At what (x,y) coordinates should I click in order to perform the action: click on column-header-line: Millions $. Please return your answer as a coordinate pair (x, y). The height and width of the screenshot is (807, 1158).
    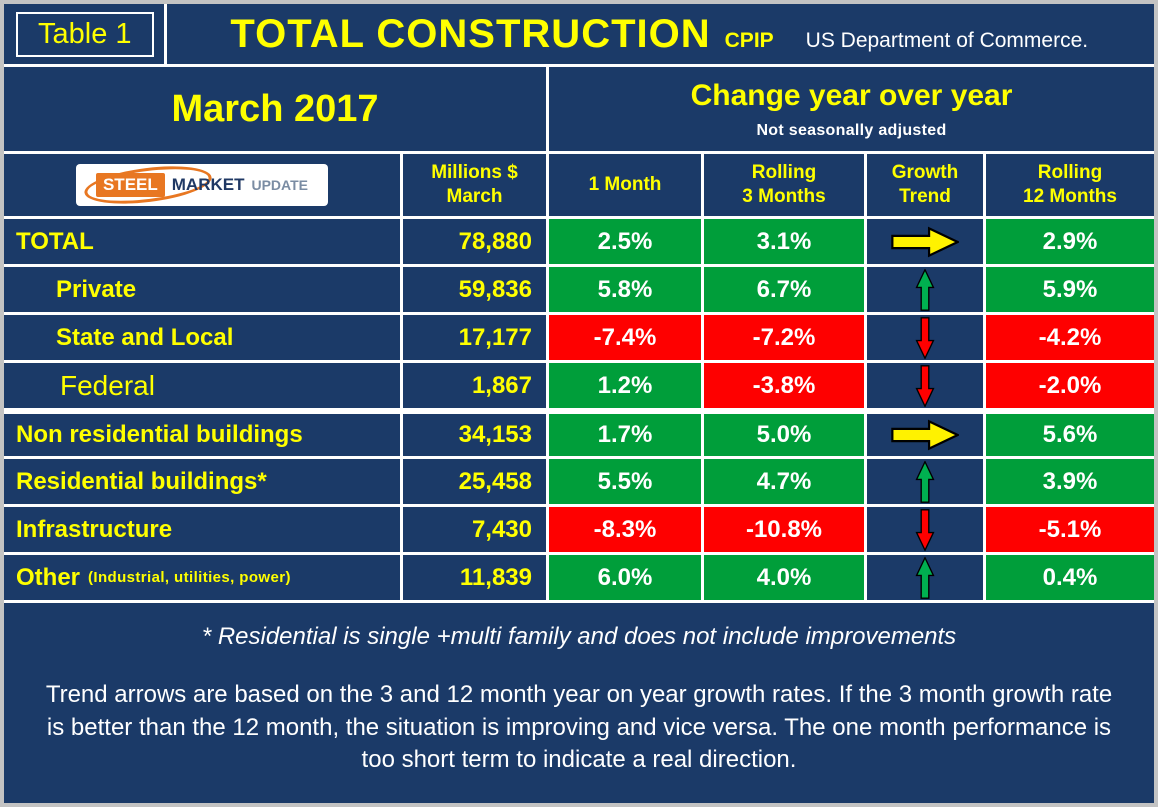
    Looking at the image, I should click on (474, 173).